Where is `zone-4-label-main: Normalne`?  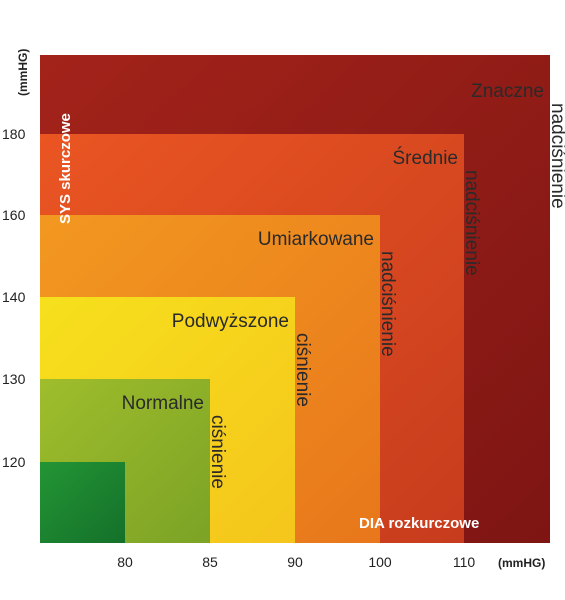 zone-4-label-main: Normalne is located at coordinates (163, 403).